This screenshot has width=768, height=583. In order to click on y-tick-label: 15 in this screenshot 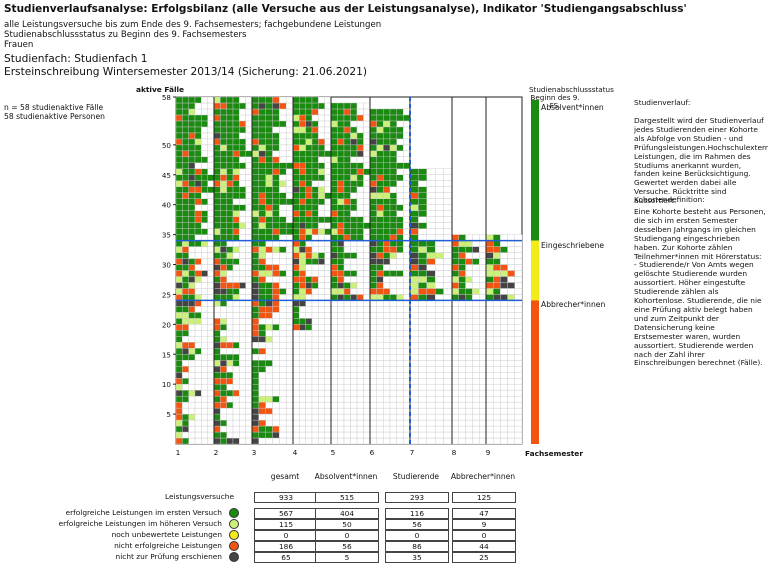, I will do `click(166, 354)`.